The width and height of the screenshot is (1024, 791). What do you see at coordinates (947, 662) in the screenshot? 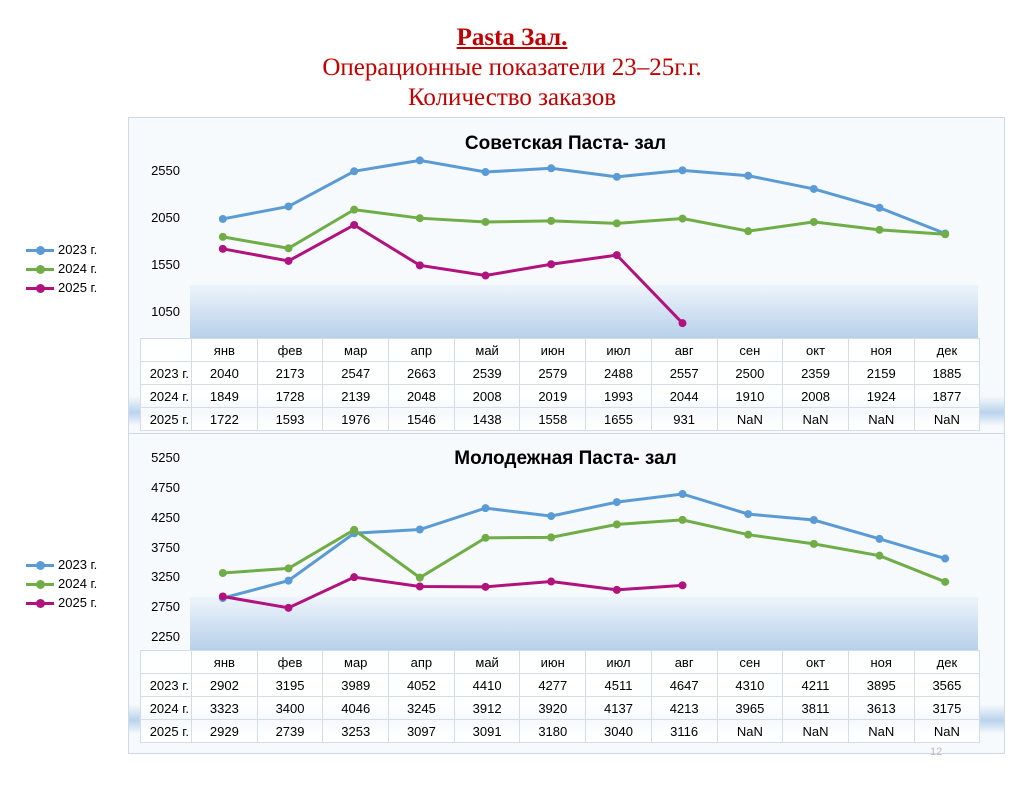
I see `column-header: дек` at bounding box center [947, 662].